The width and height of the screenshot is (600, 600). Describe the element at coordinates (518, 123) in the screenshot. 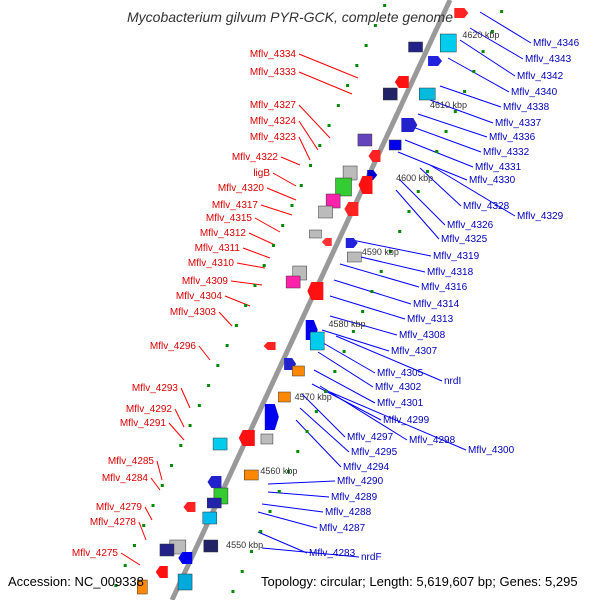

I see `right-gene-label: Mflv_4337` at that location.